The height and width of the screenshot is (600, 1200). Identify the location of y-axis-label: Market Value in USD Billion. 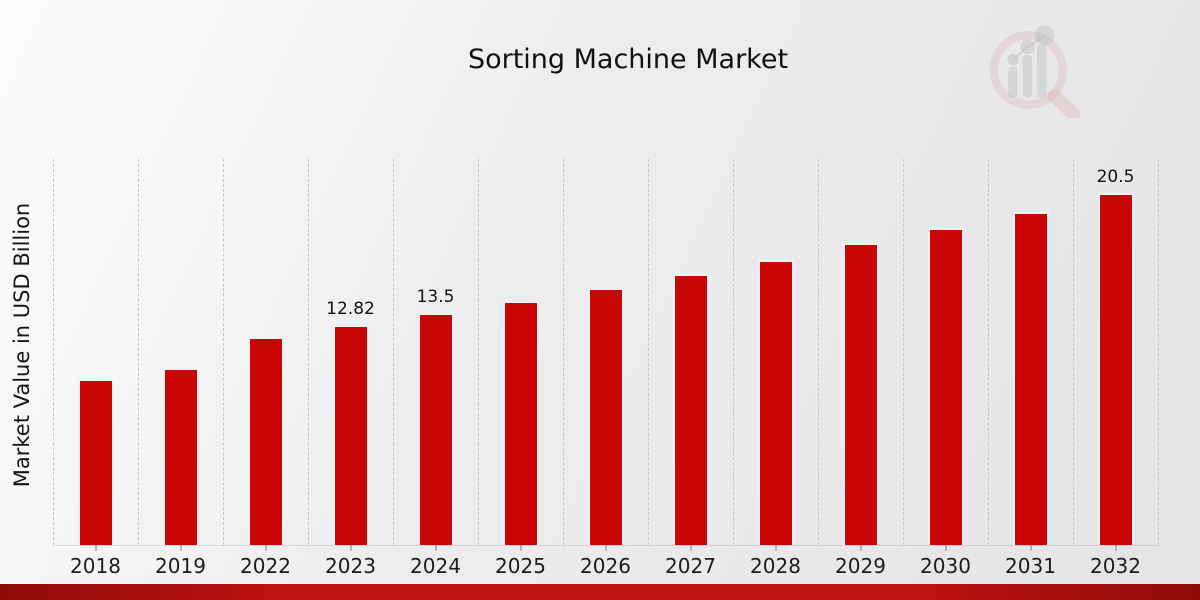
(22, 345).